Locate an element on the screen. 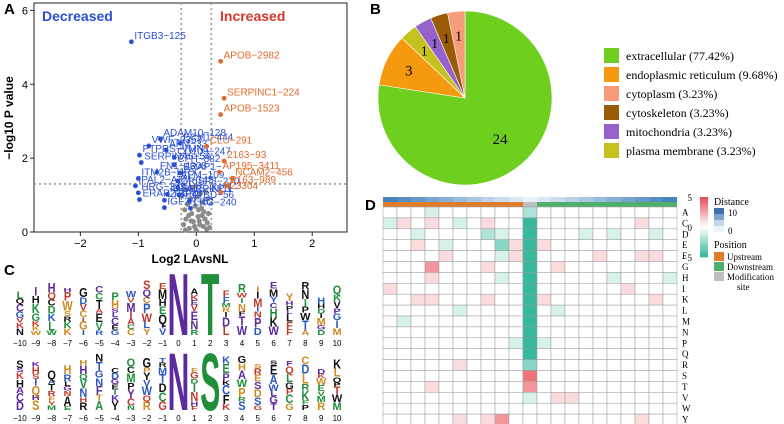 This screenshot has height=424, width=784. decreased-point-label: IPAL2−ATM−145 is located at coordinates (176, 180).